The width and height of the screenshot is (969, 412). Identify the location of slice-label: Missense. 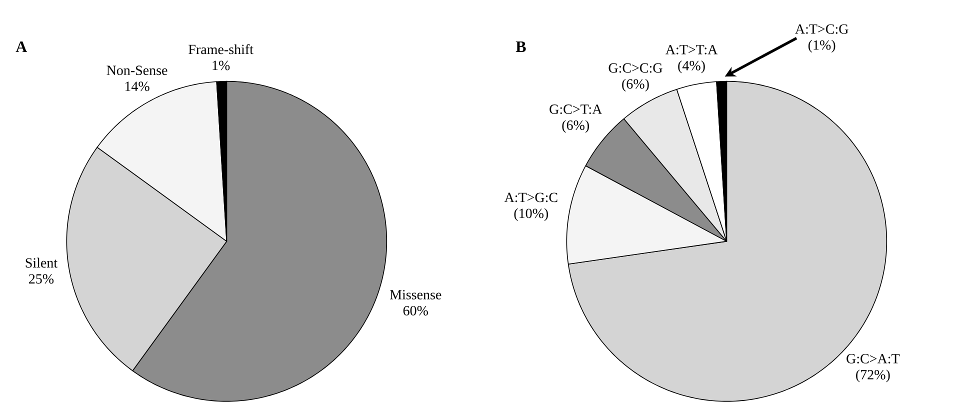
(416, 295).